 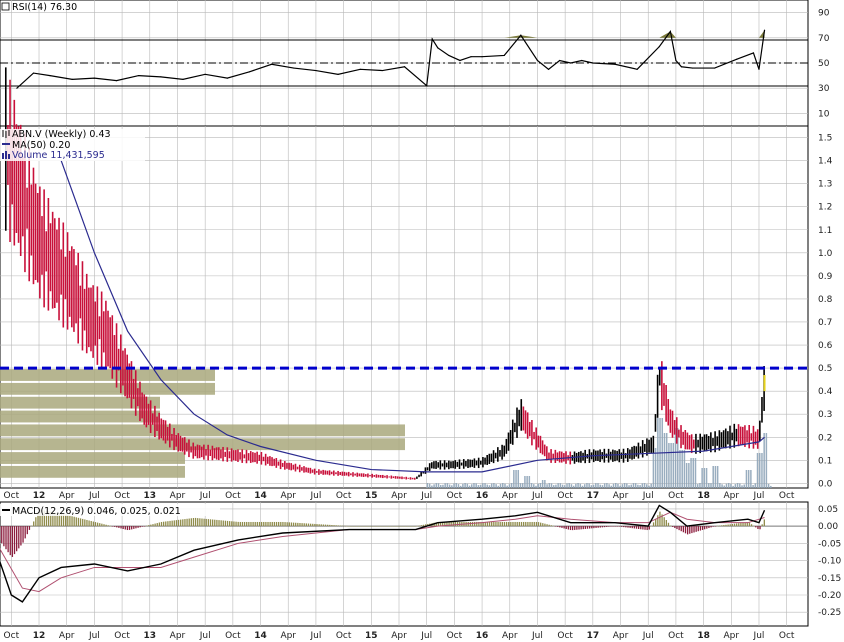 What do you see at coordinates (107, 375) in the screenshot?
I see `volume-profile-bar` at bounding box center [107, 375].